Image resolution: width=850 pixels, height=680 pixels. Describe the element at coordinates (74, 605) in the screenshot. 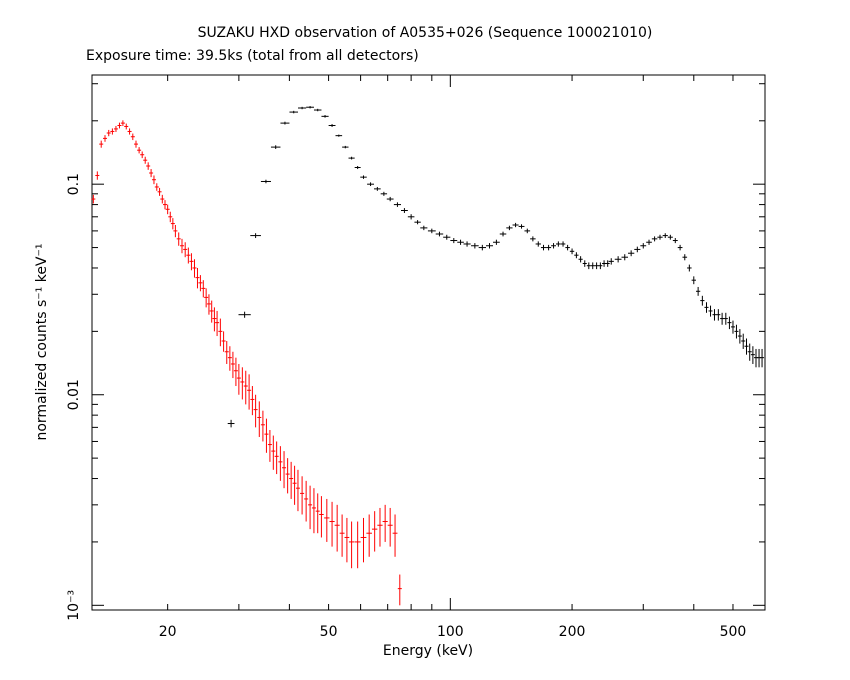

I see `y-tick-label: 10⁻³` at that location.